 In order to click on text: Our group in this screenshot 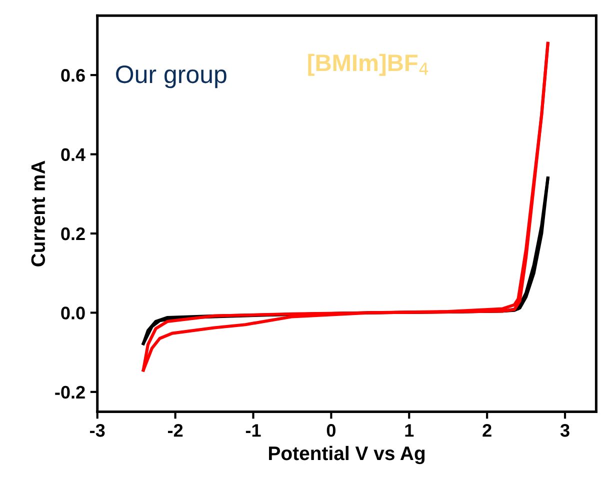, I will do `click(171, 76)`.